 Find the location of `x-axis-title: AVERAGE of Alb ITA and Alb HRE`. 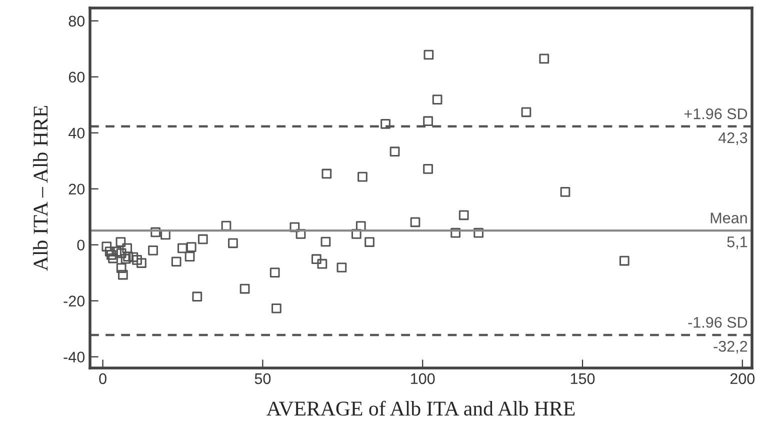

x-axis-title: AVERAGE of Alb ITA and Alb HRE is located at coordinates (420, 408).